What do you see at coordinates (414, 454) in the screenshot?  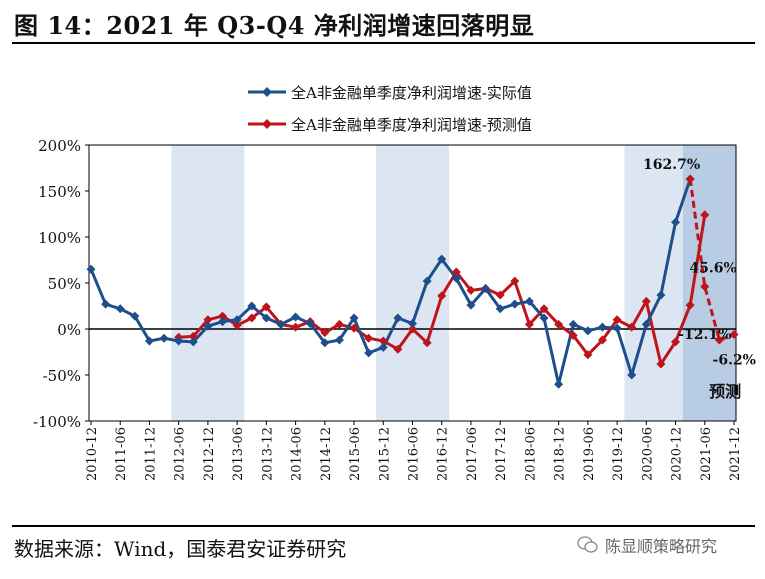 I see `x-tick-label: 2016-06` at bounding box center [414, 454].